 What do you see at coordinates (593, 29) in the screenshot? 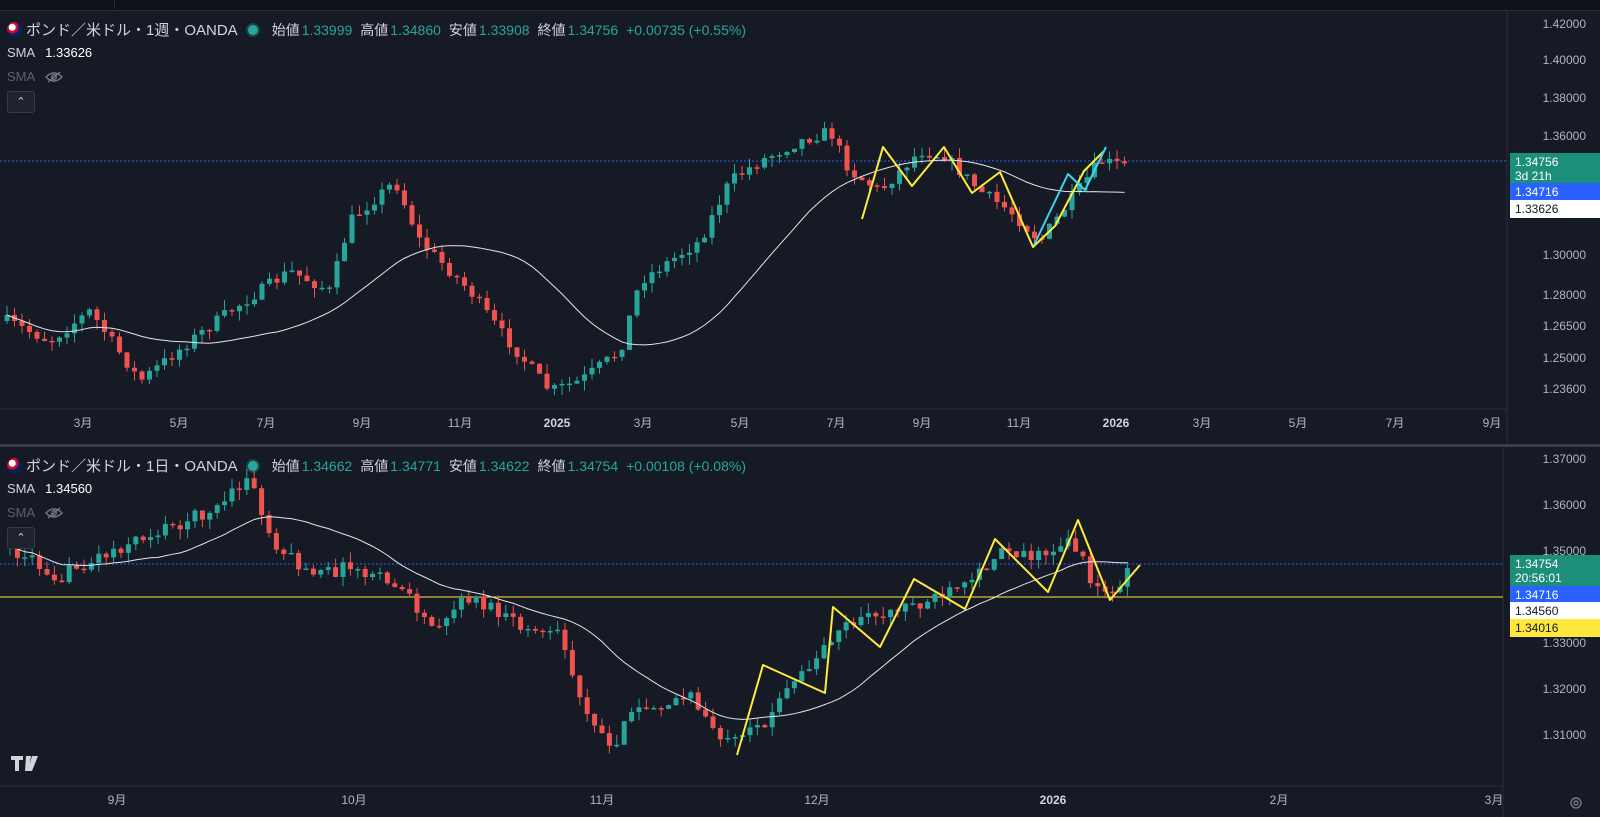
I see `close-value: 1.34756` at bounding box center [593, 29].